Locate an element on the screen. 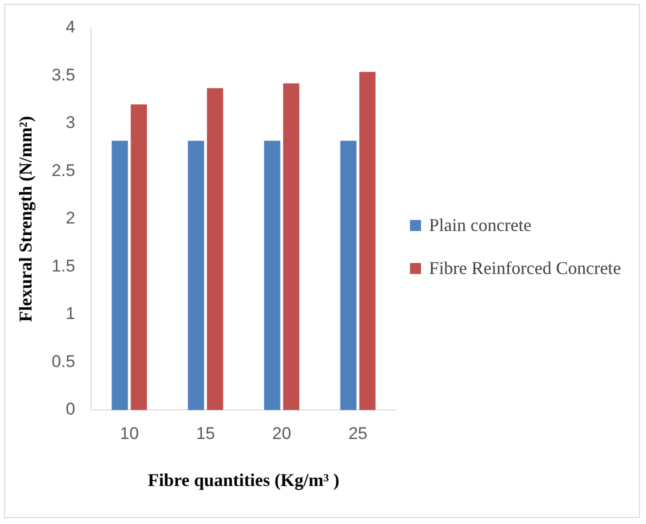  y-tick-label: 1 is located at coordinates (71, 314).